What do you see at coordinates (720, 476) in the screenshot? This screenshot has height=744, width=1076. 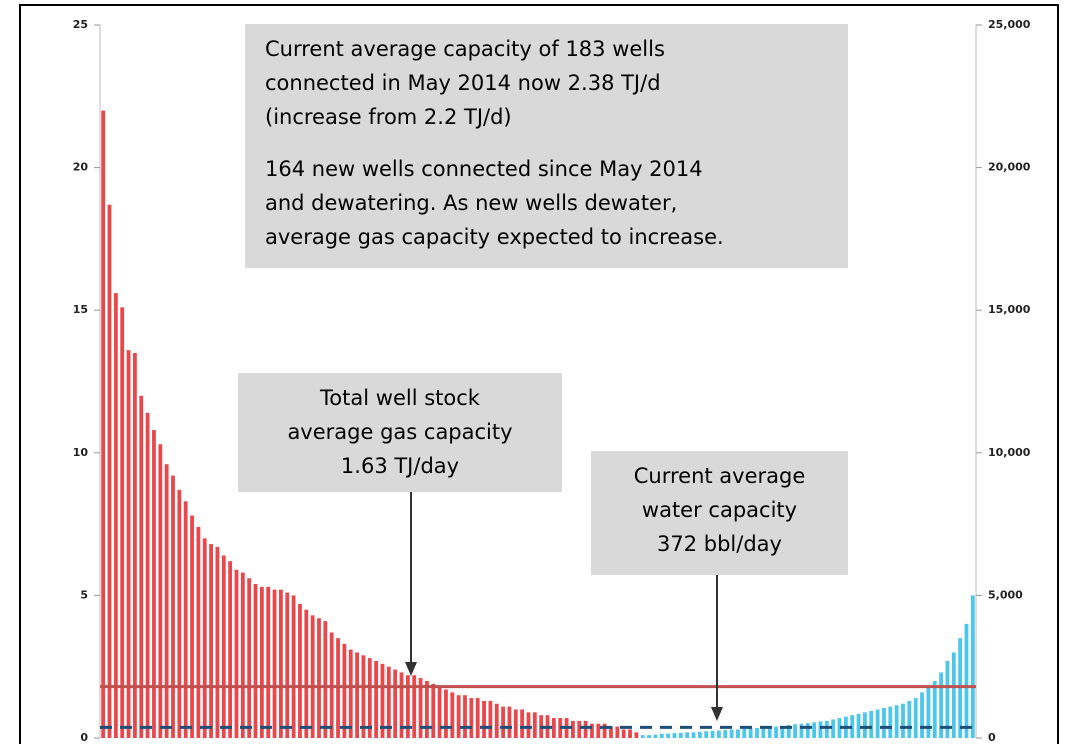 I see `annotation-text: Current average` at bounding box center [720, 476].